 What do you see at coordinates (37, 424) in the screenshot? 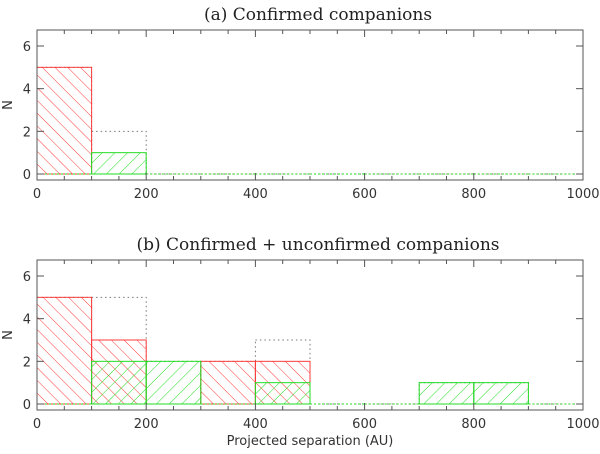
I see `panel-b-x-tick-label-0: 0` at bounding box center [37, 424].